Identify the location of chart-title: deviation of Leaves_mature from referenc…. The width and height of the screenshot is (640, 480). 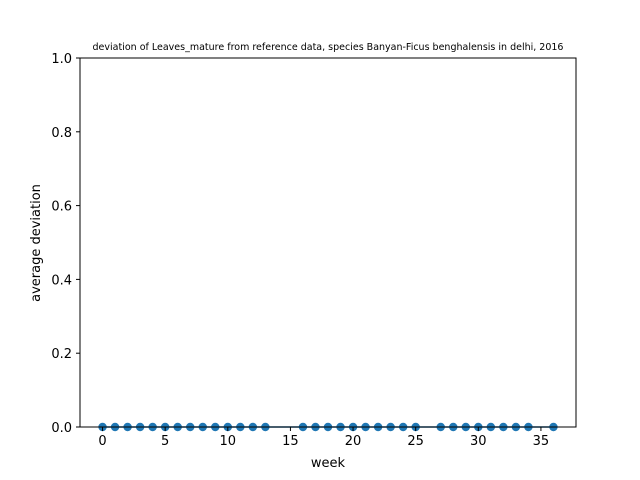
(328, 47).